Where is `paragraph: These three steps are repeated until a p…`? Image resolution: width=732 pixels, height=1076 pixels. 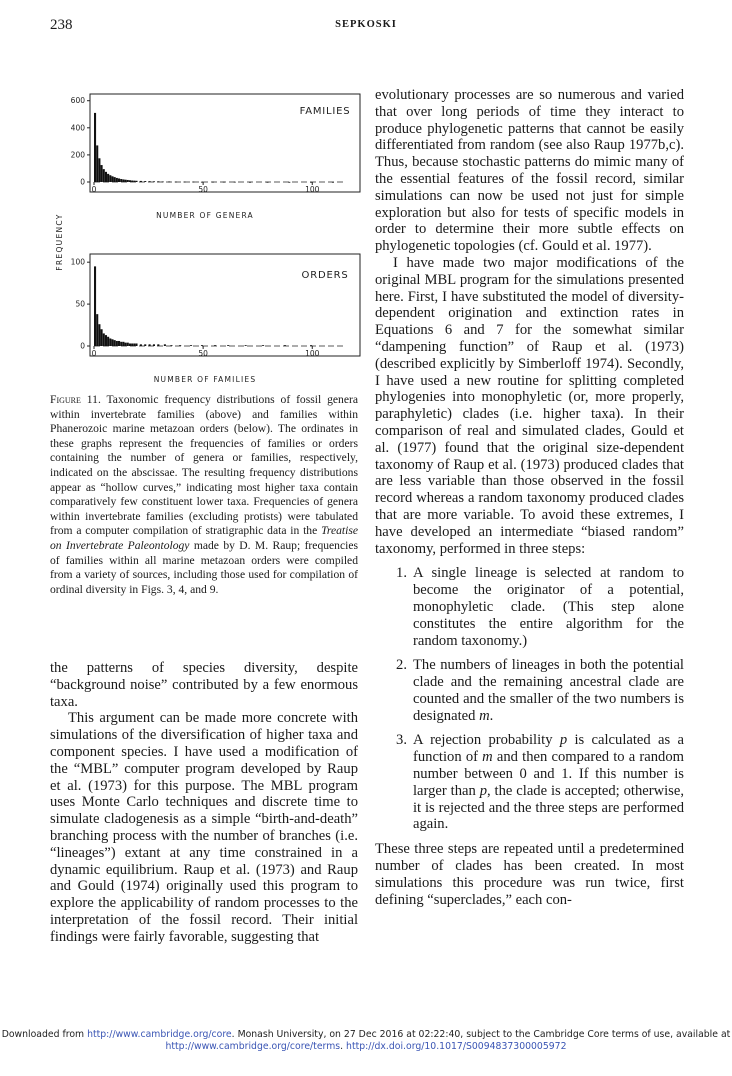 paragraph: These three steps are repeated until a p… is located at coordinates (529, 874).